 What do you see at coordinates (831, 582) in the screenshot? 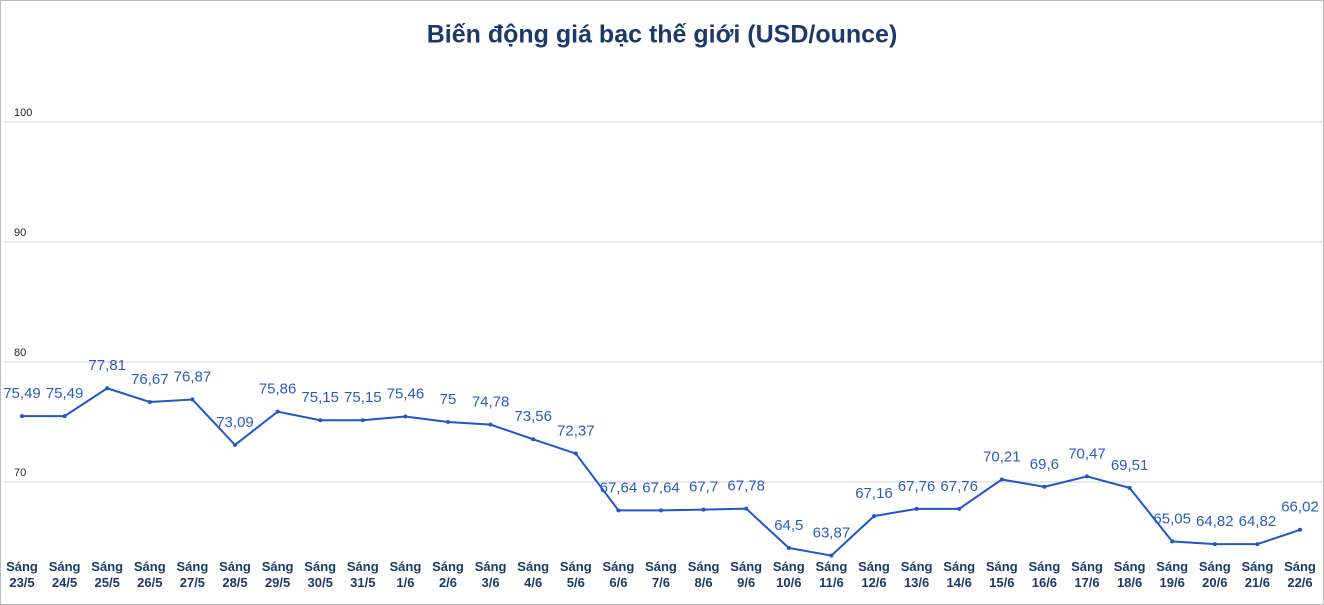
I see `x-tick-label-line: 11/6` at bounding box center [831, 582].